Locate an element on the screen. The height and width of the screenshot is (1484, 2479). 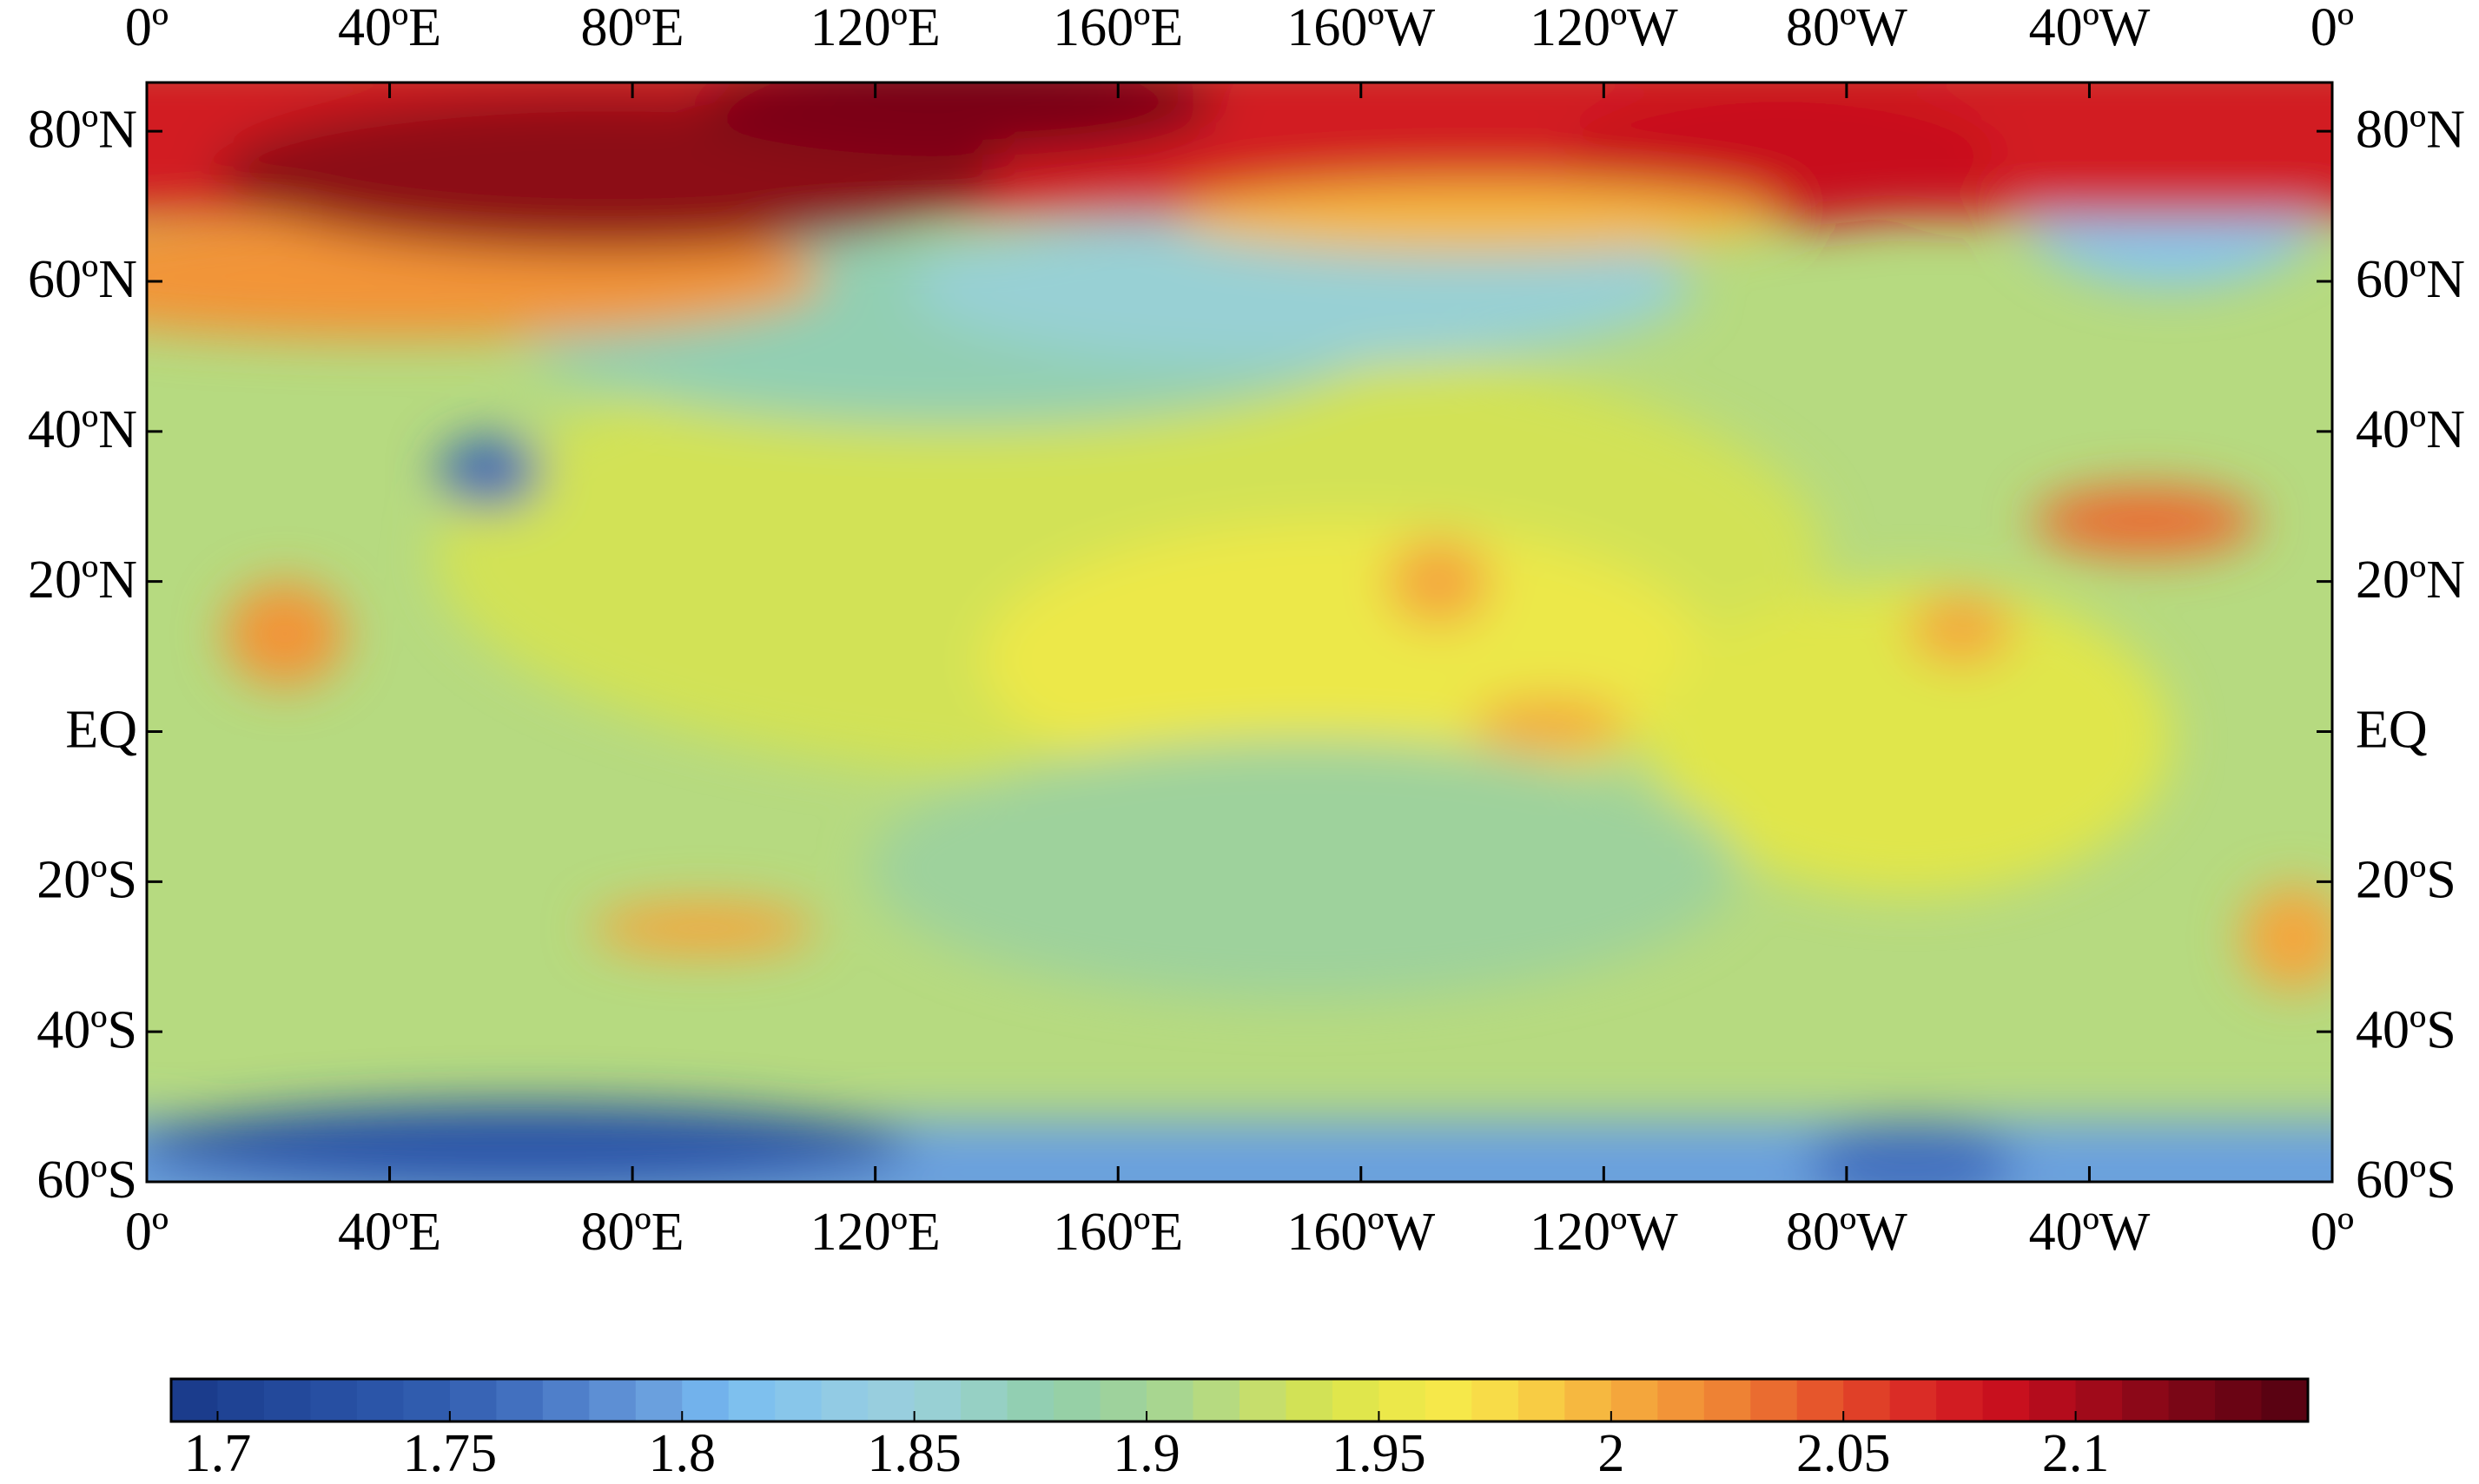
y-tick-label-right: 60ºN is located at coordinates (2410, 279).